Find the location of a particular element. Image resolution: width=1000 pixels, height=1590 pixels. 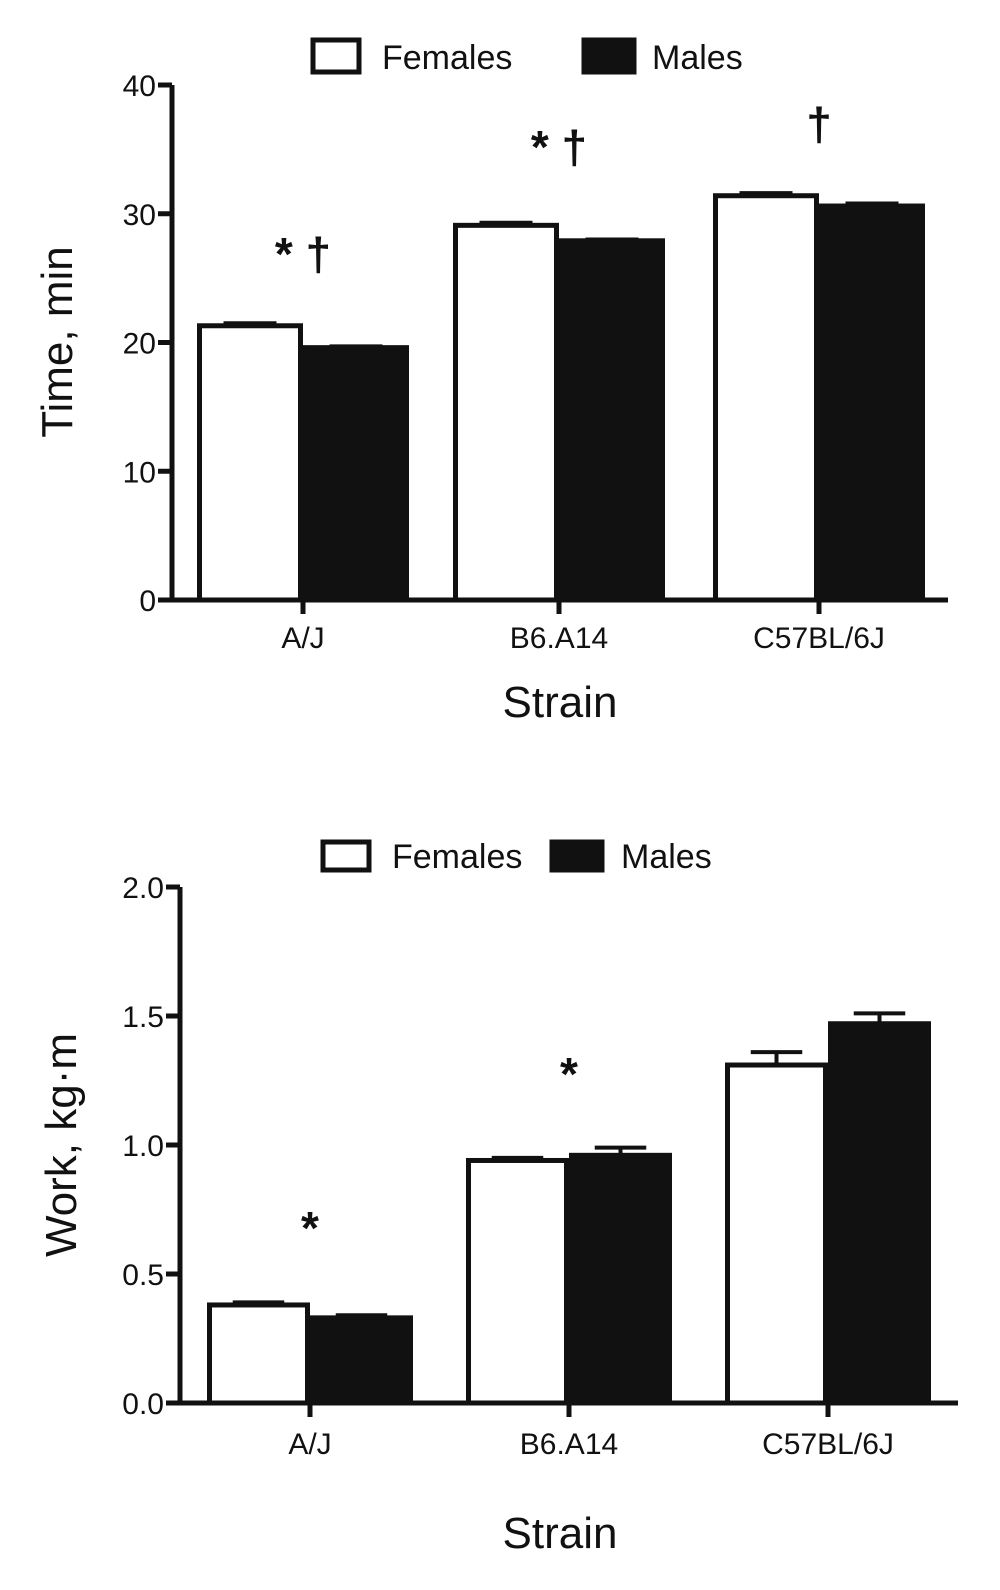

significance-marker: † is located at coordinates (819, 124).